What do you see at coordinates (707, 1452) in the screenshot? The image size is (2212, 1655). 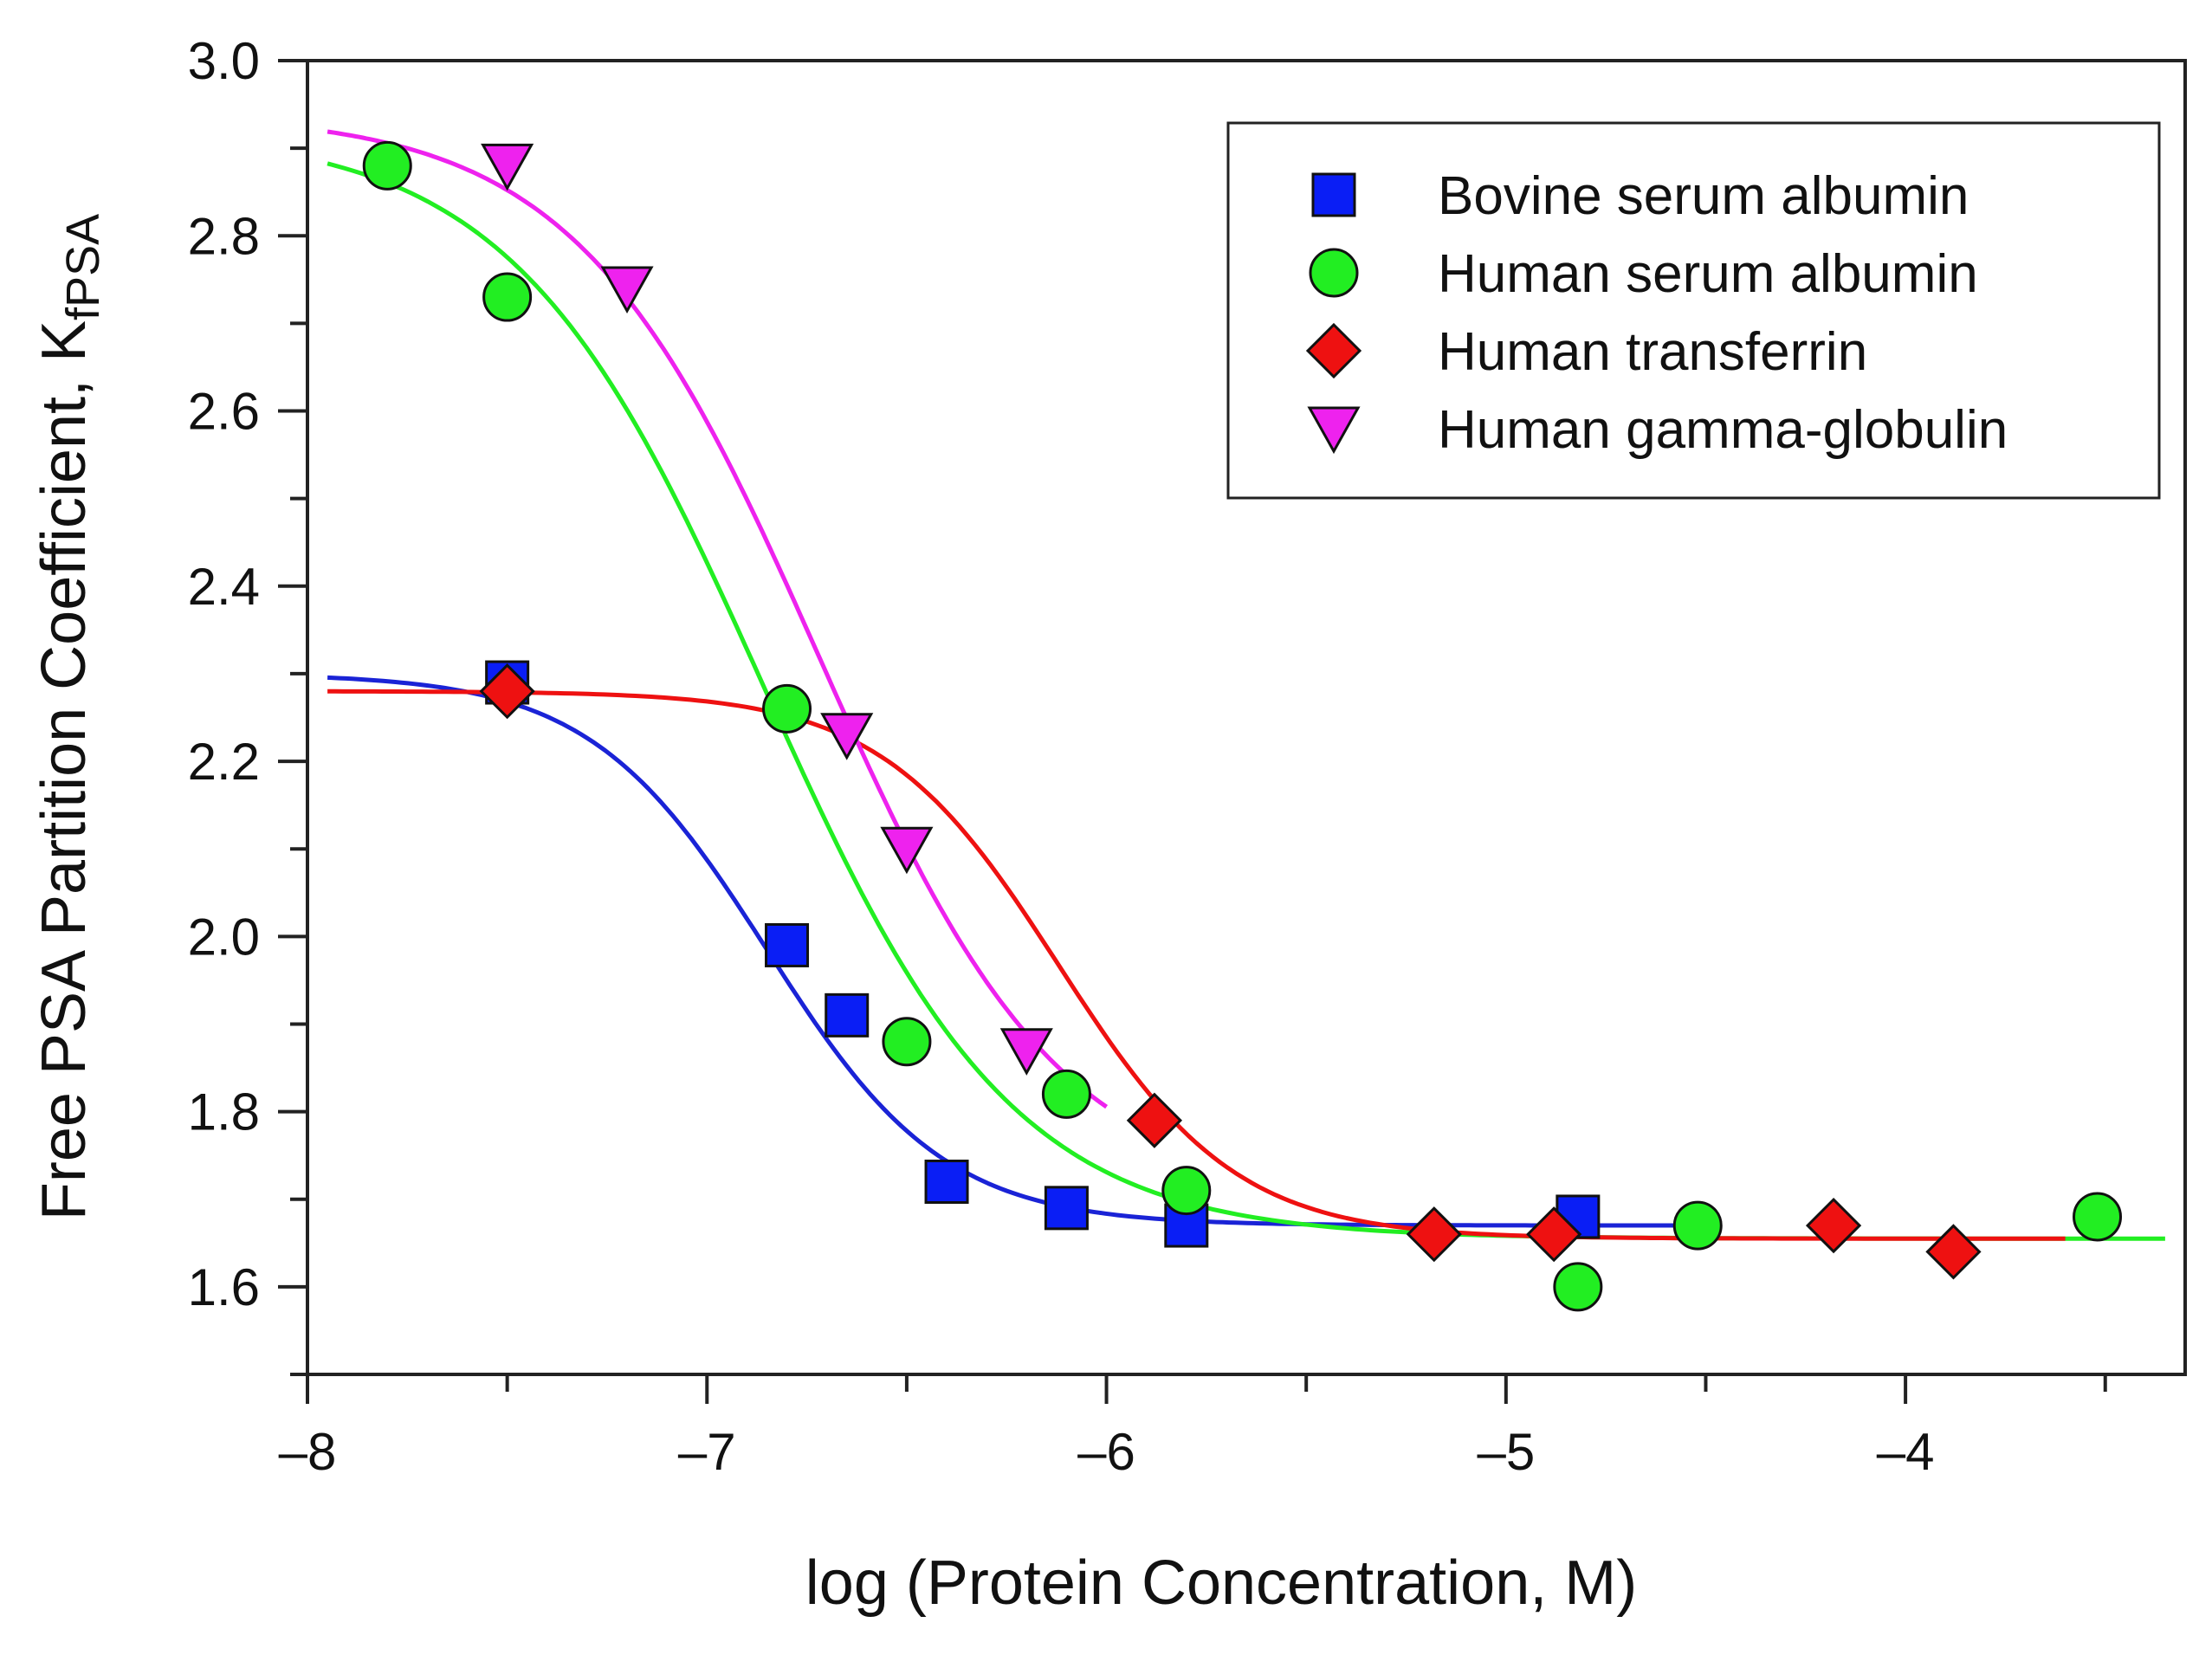 I see `x-tick-label: –7` at bounding box center [707, 1452].